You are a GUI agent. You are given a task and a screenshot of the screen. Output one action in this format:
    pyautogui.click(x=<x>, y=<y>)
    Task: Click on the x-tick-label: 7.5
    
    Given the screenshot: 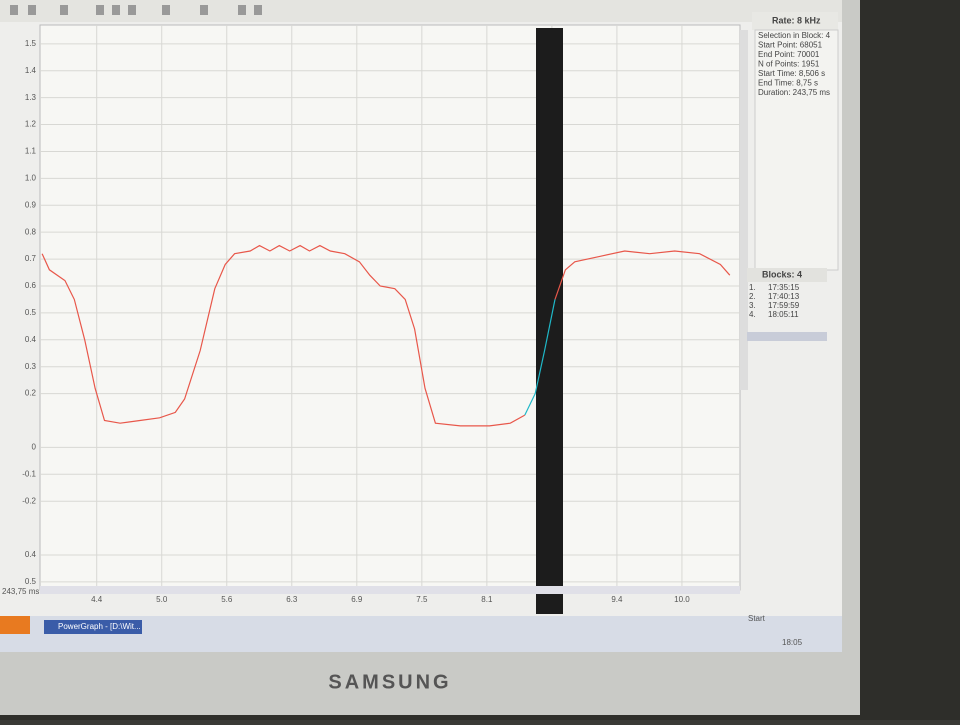 What is the action you would take?
    pyautogui.click(x=422, y=599)
    